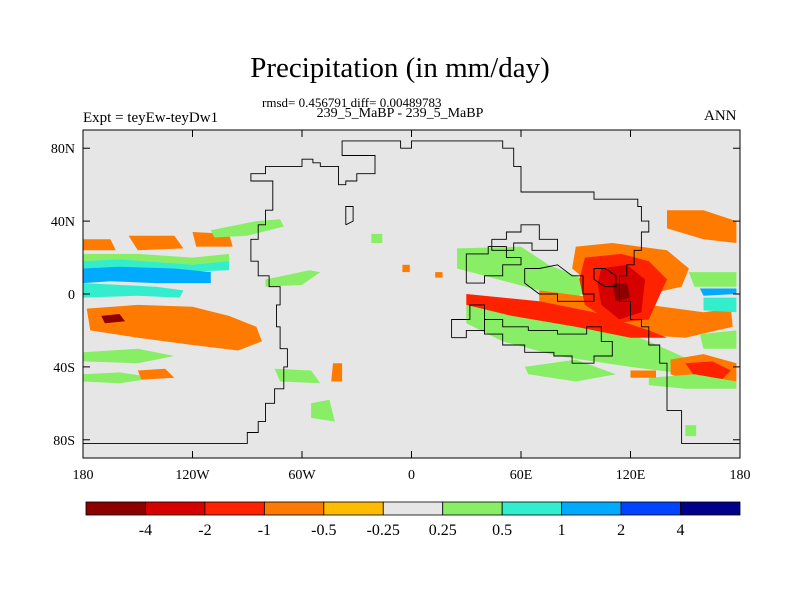 Image resolution: width=800 pixels, height=600 pixels. Describe the element at coordinates (145, 530) in the screenshot. I see `colorbar-label: -4` at that location.